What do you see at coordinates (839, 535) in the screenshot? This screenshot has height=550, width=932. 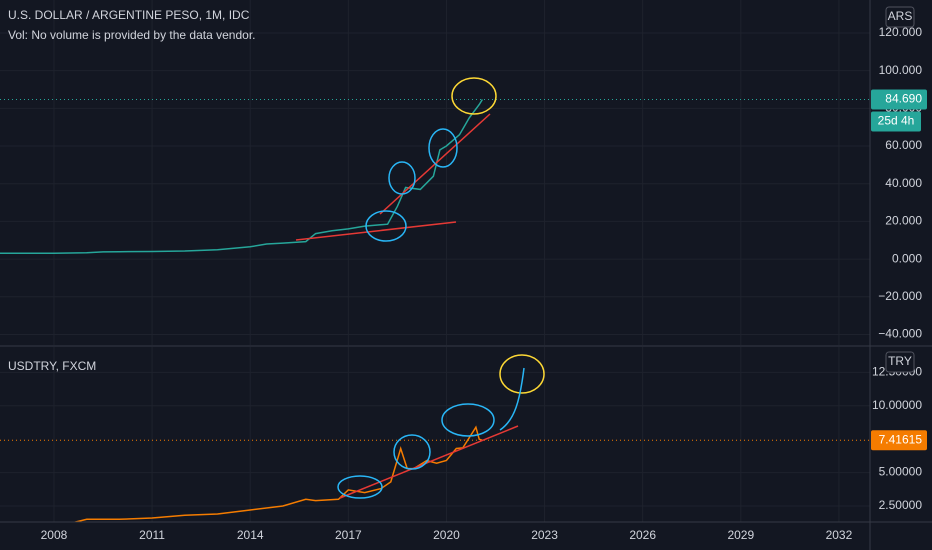 I see `x-tick-label: 2032` at bounding box center [839, 535].